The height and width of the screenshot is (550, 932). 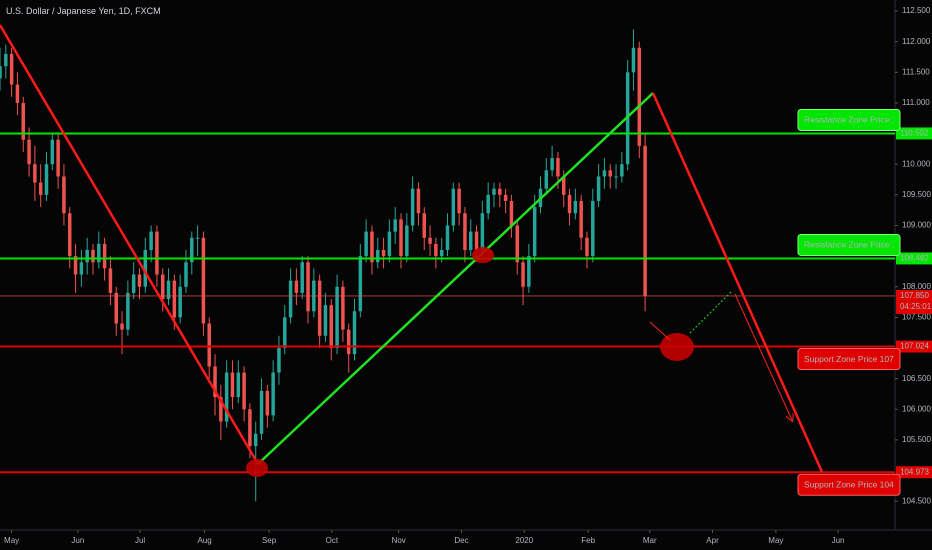 I want to click on level-price-label: 108.462, so click(x=914, y=258).